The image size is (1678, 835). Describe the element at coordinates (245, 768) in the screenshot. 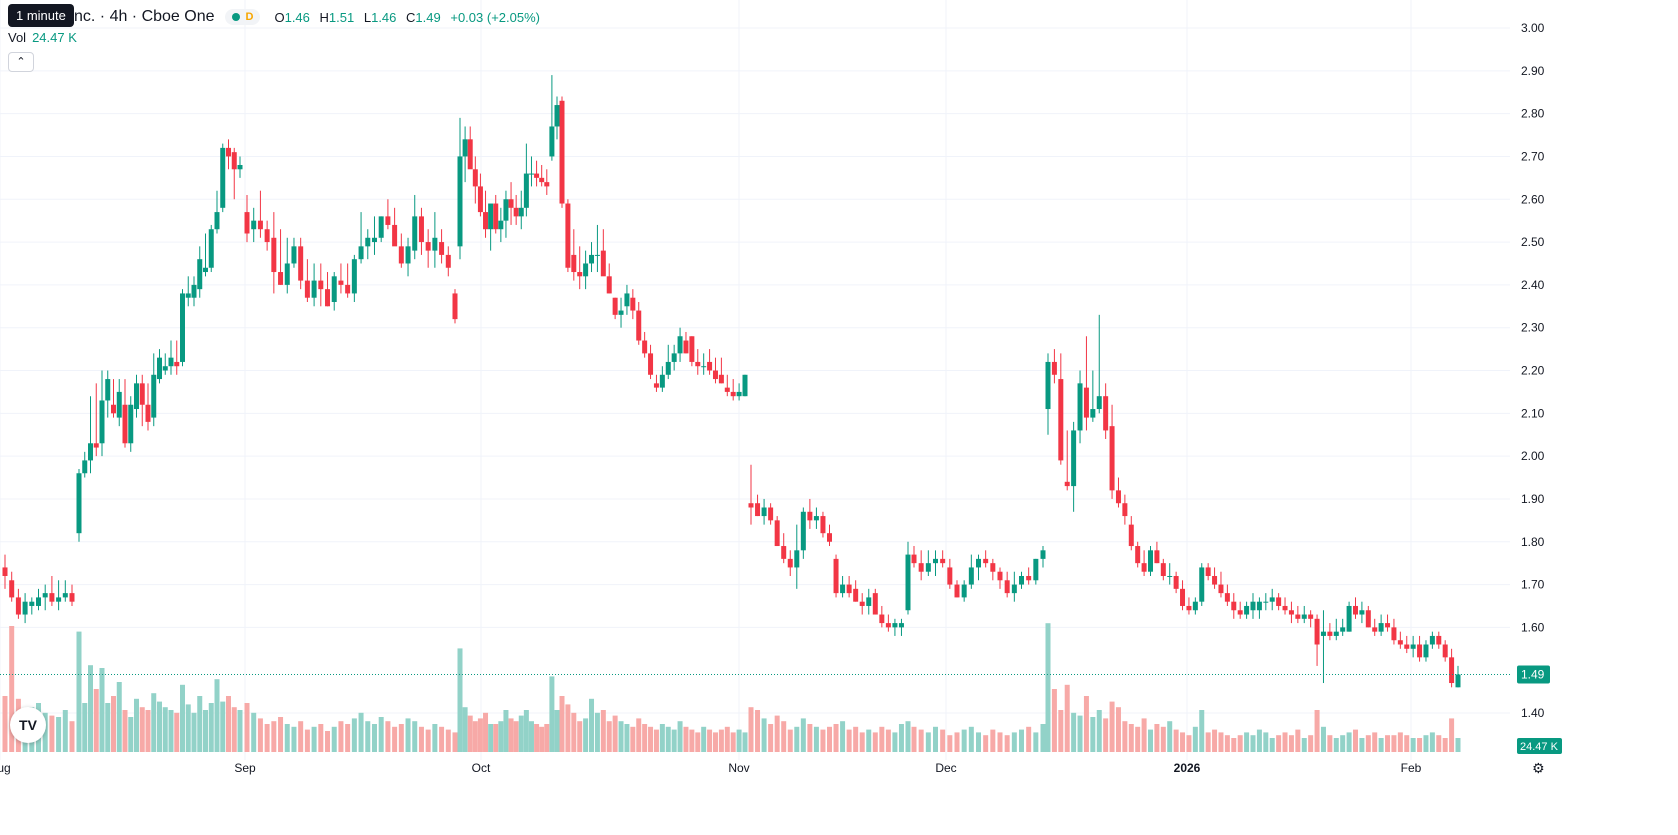

I see `time-tick-label: Sep` at that location.